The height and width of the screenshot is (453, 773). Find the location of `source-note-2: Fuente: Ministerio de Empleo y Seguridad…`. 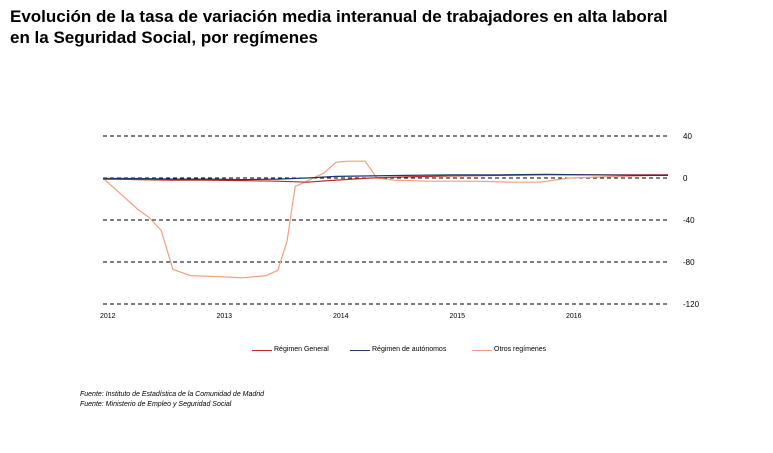

source-note-2: Fuente: Ministerio de Empleo y Seguridad… is located at coordinates (156, 404).